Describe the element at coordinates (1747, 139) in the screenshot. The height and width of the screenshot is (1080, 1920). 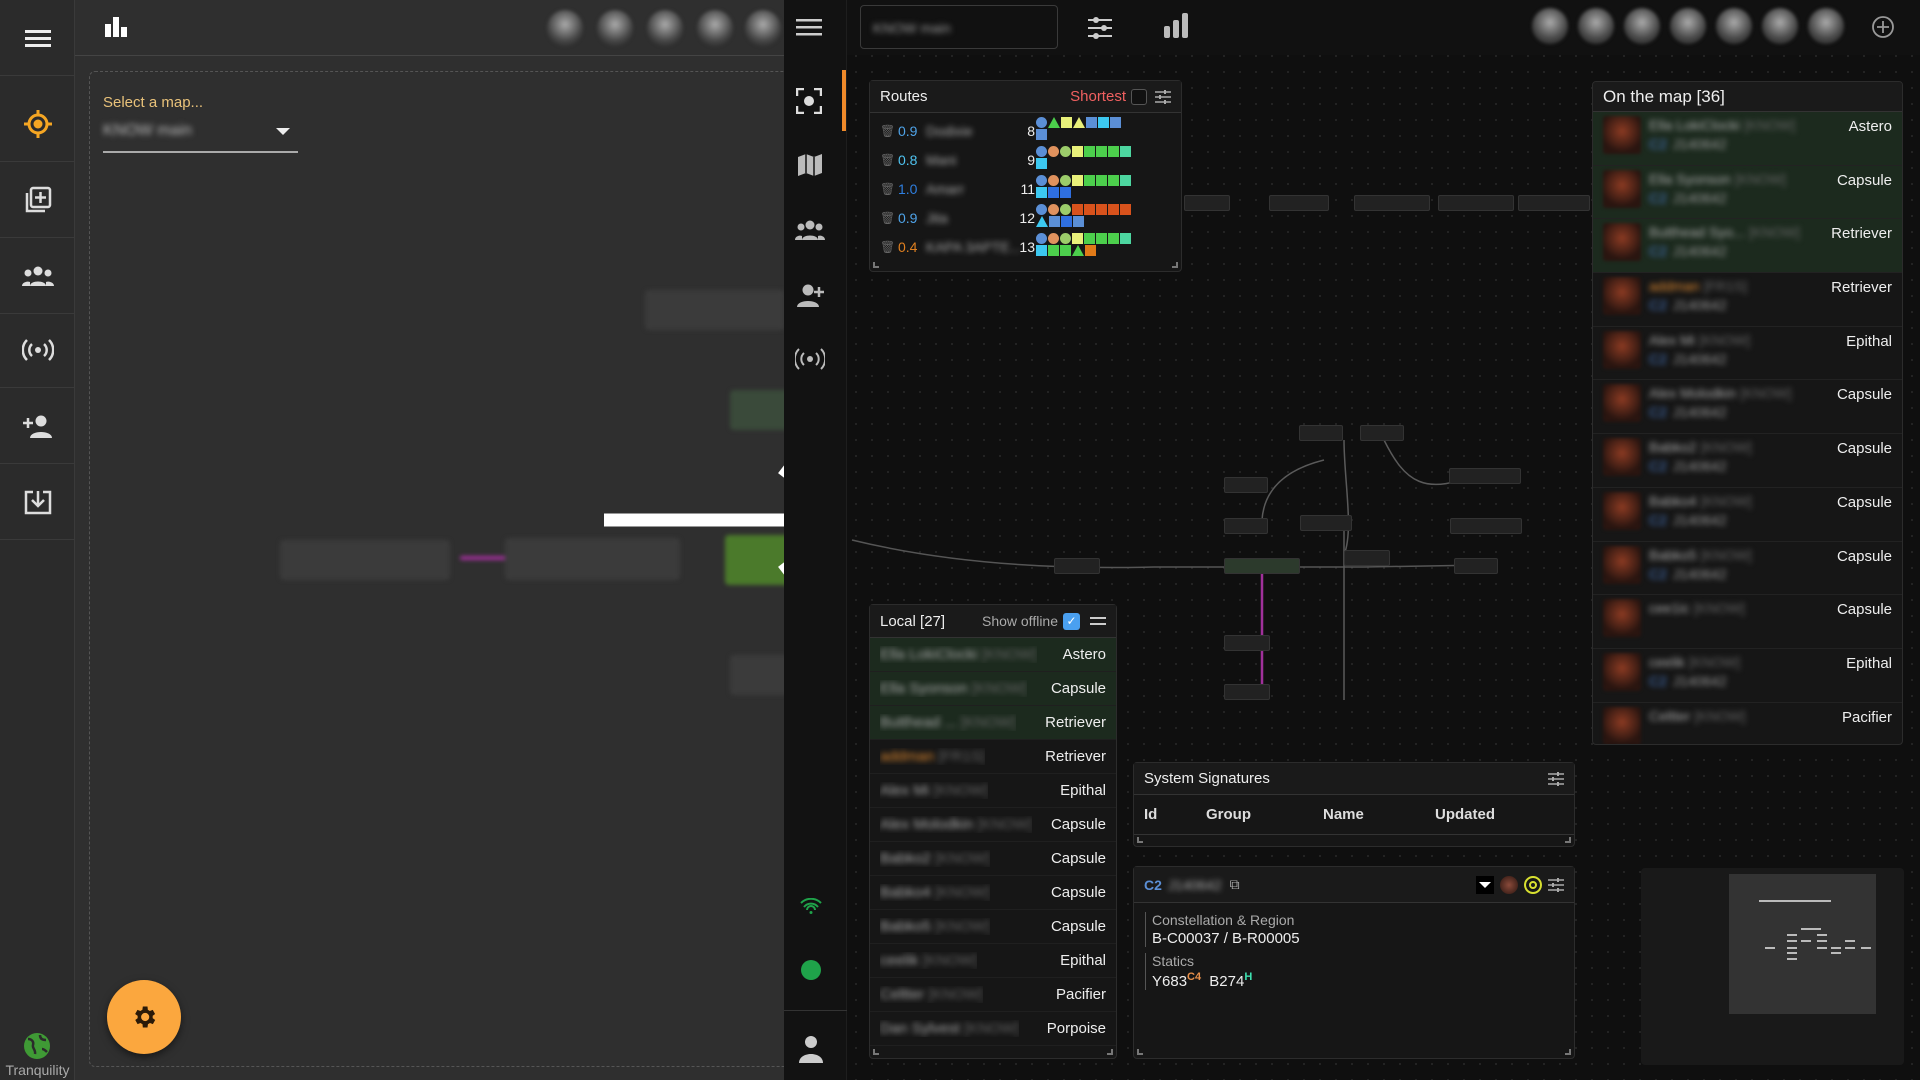
I see `on-map-row: Ella LokiClocki [KNOW] C2 J140642 Astero` at that location.